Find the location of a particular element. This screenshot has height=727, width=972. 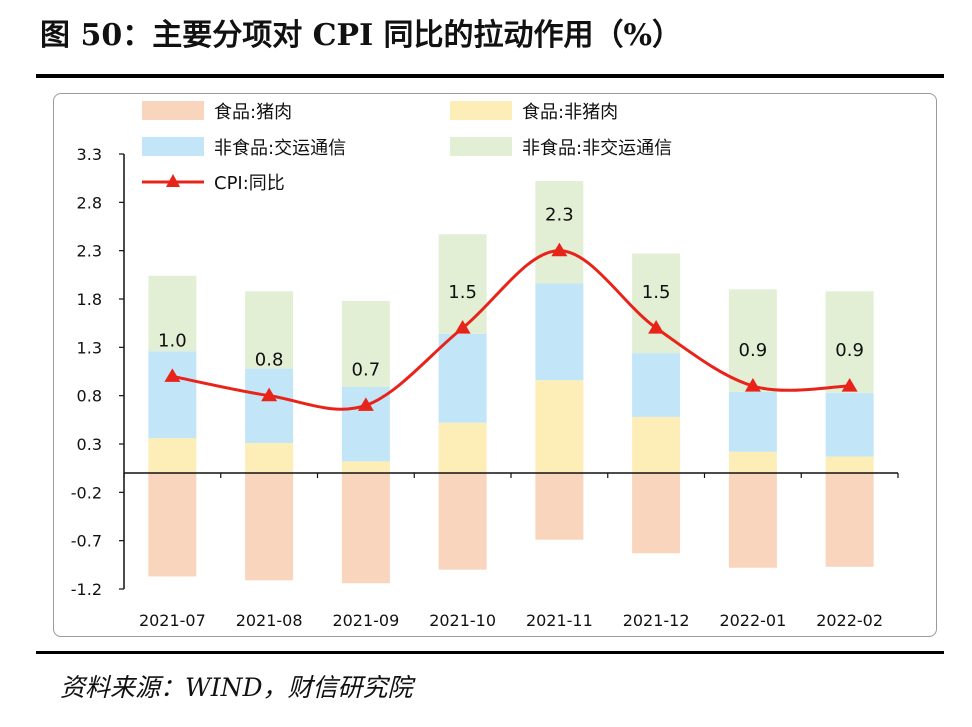

x-tick-label: 2021-08 is located at coordinates (269, 620).